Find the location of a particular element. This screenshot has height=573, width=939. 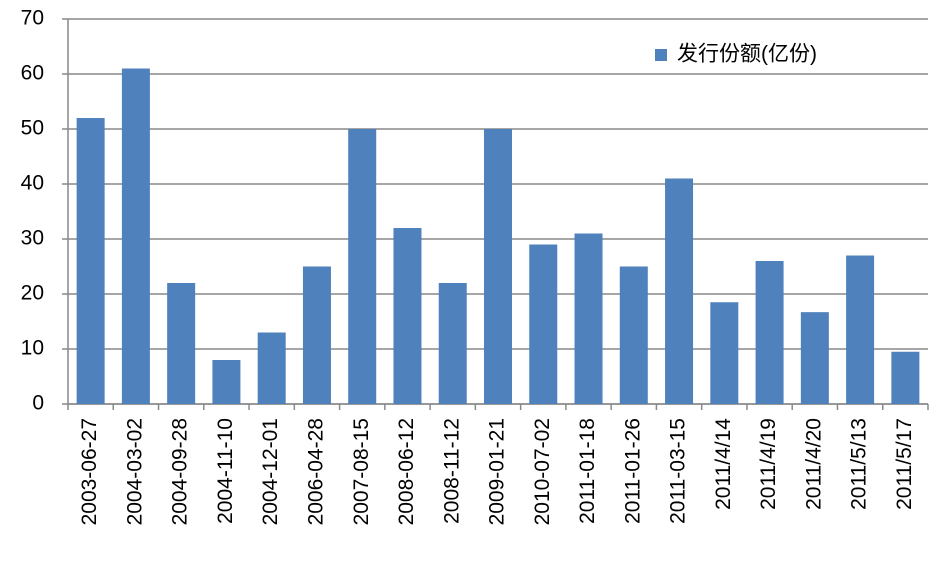

x-tick-label: 2011/4/14 is located at coordinates (723, 464).